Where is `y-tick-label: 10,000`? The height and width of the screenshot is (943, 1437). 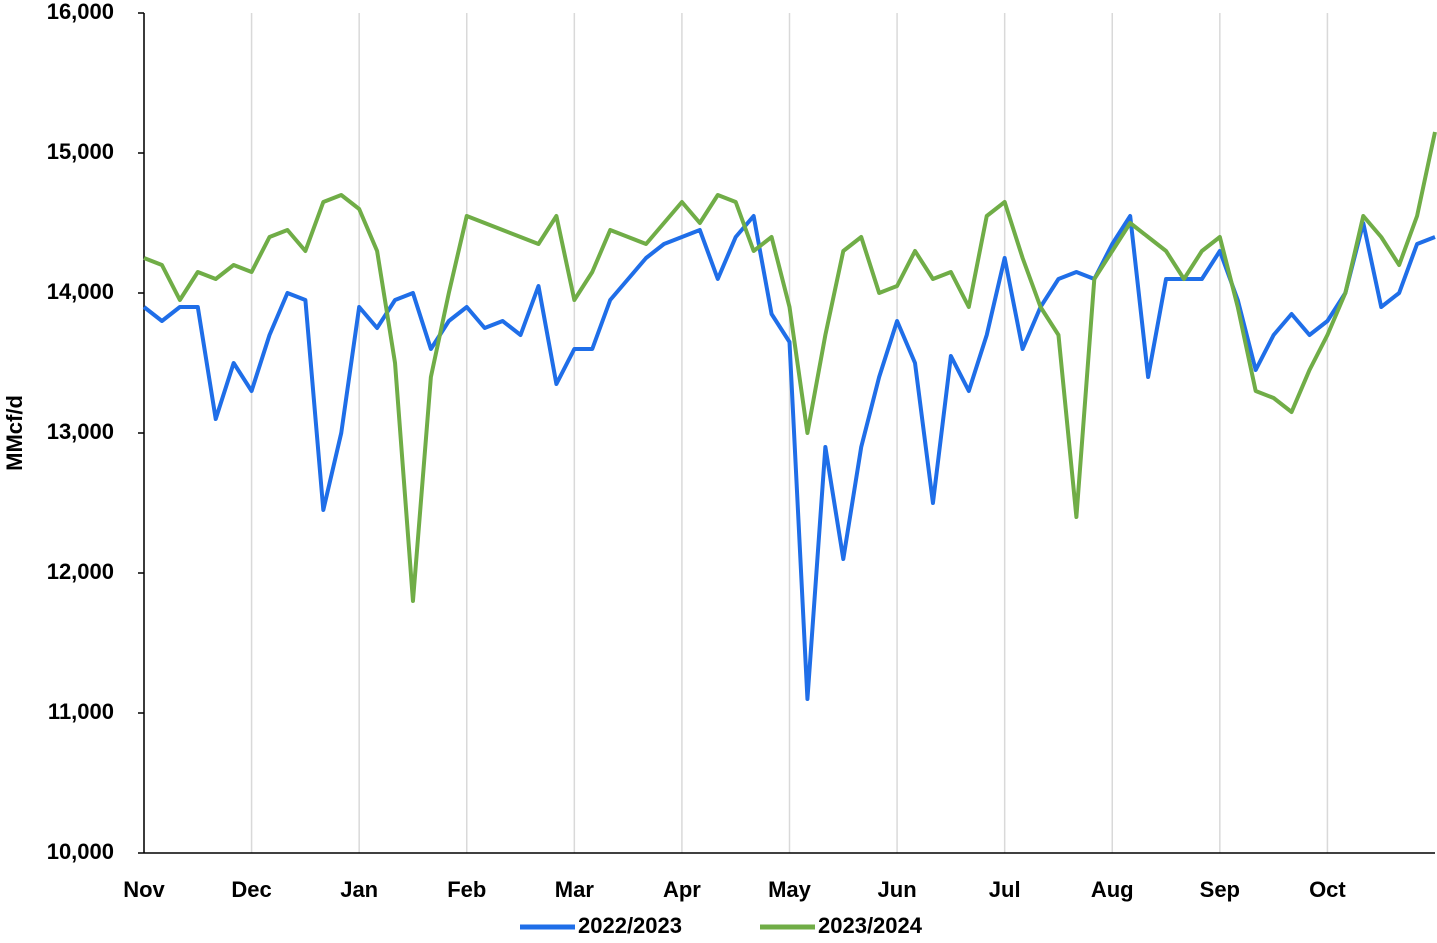
y-tick-label: 10,000 is located at coordinates (80, 851).